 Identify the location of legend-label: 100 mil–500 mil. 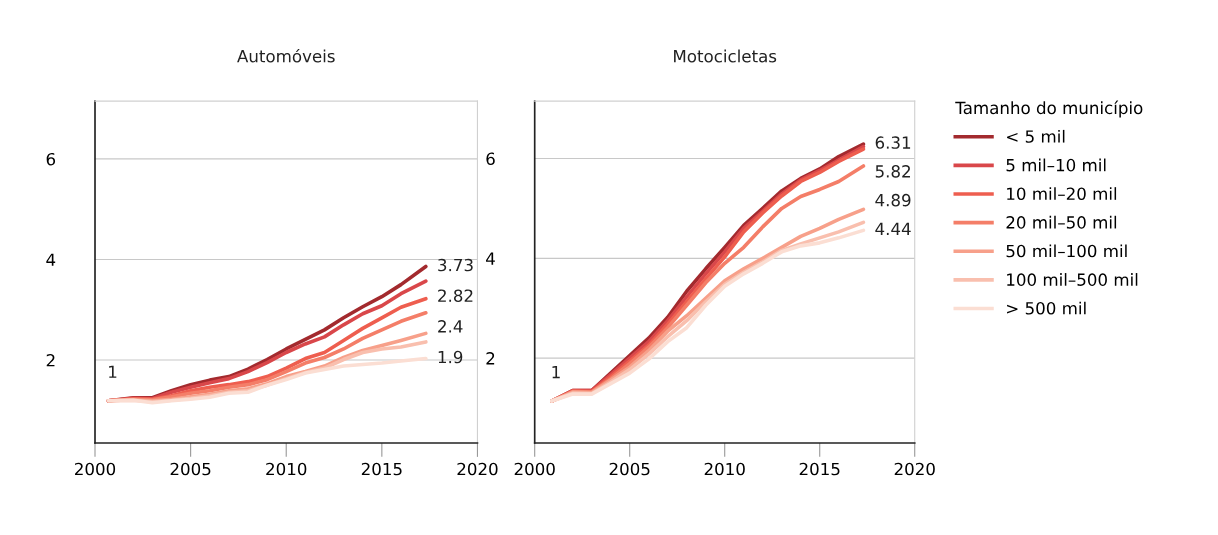
(1072, 279).